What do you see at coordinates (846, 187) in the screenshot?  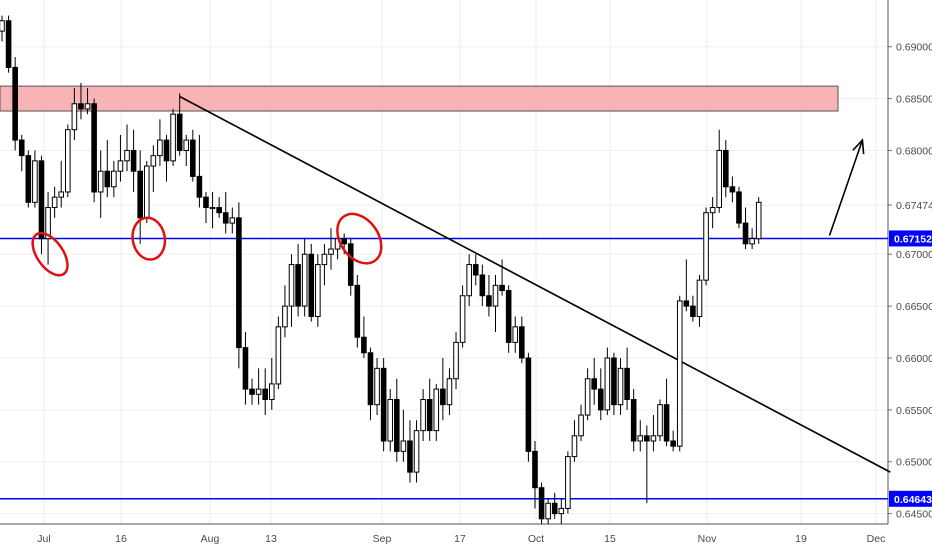 I see `arrow-shaft` at bounding box center [846, 187].